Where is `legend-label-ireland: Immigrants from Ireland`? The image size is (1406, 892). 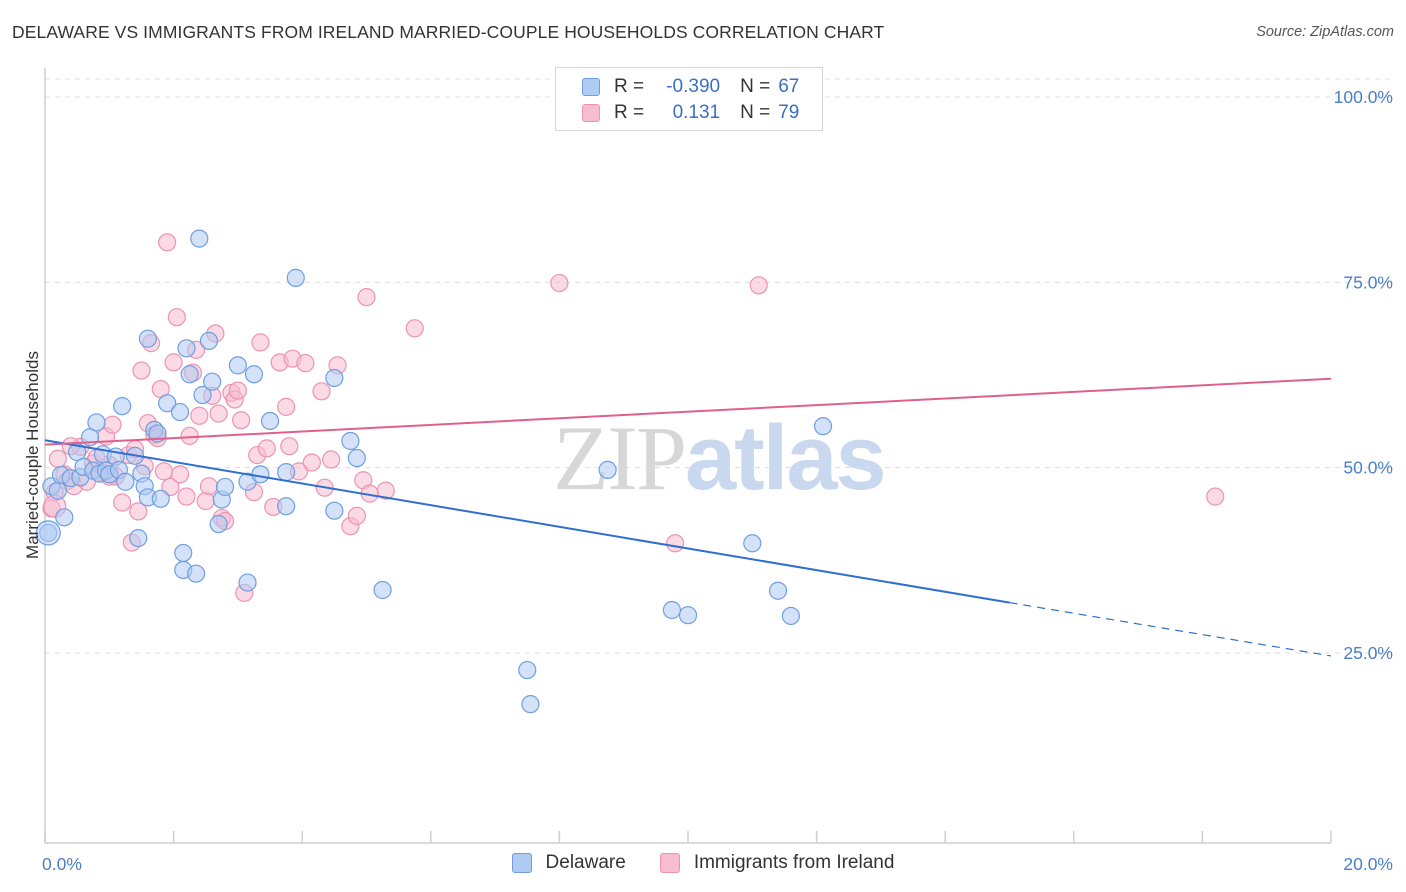 legend-label-ireland: Immigrants from Ireland is located at coordinates (794, 862).